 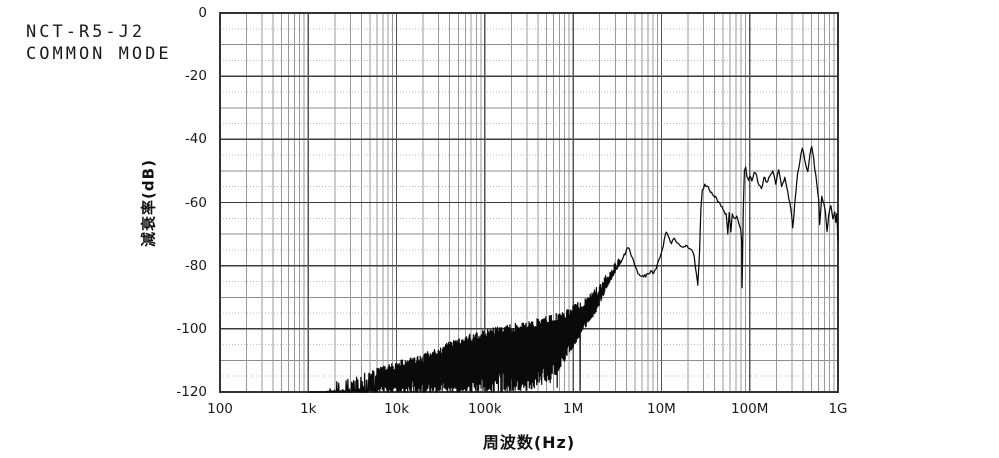 I want to click on x-tick-label: 1G, so click(x=838, y=409).